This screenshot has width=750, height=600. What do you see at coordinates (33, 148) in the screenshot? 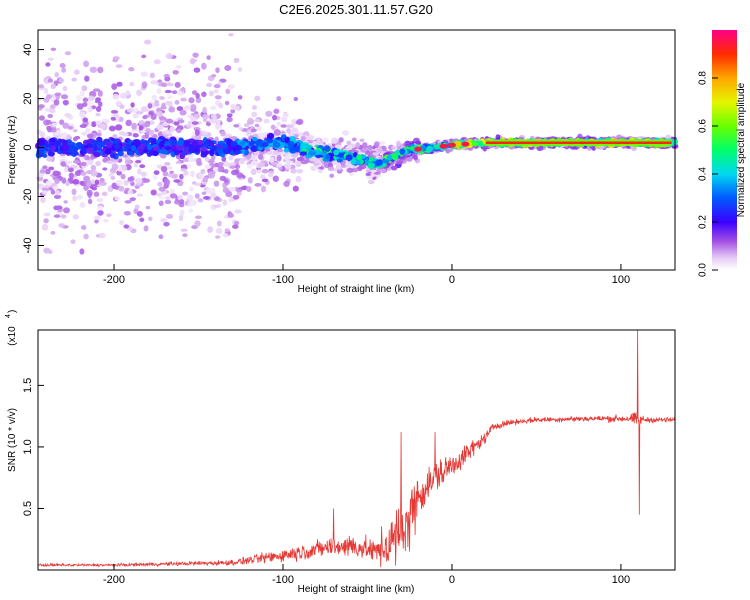
I see `spectrogram-y-ticks: -40 -20 0 20 40` at bounding box center [33, 148].